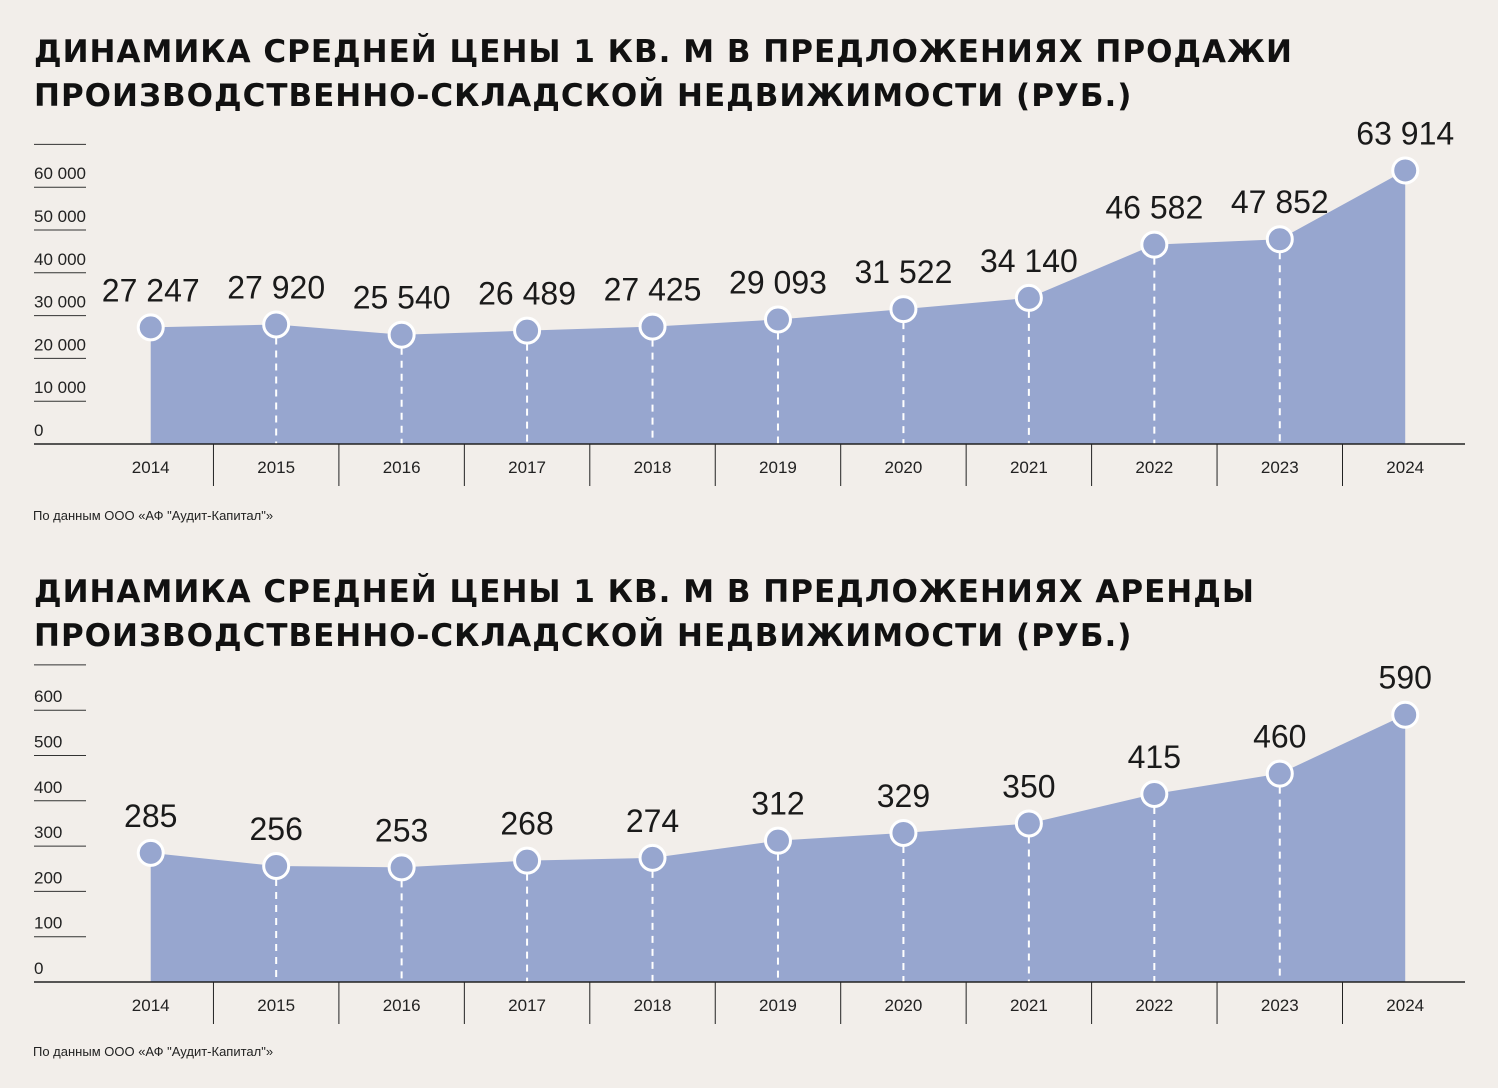 The width and height of the screenshot is (1498, 1088). What do you see at coordinates (903, 796) in the screenshot?
I see `rent-value-label: 329` at bounding box center [903, 796].